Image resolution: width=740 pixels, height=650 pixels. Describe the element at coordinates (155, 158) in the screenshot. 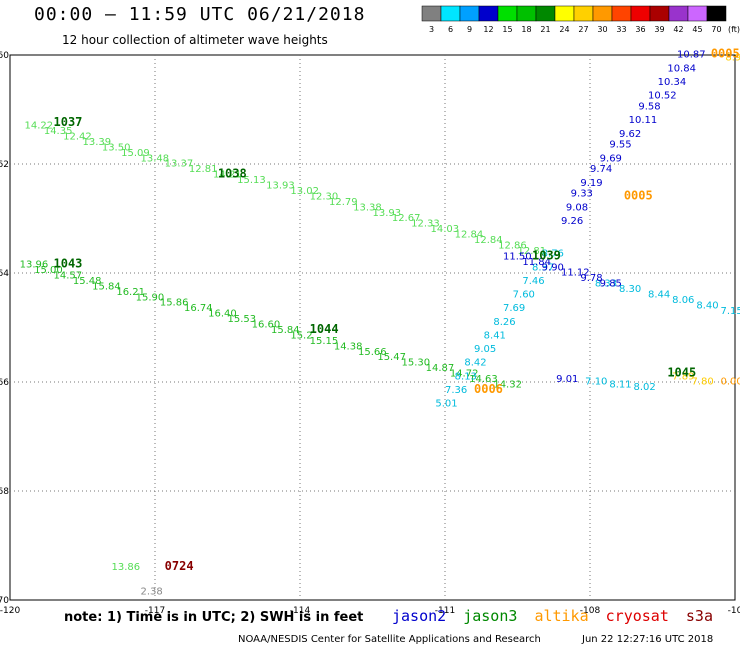

I see `swh-value: 13.48` at that location.